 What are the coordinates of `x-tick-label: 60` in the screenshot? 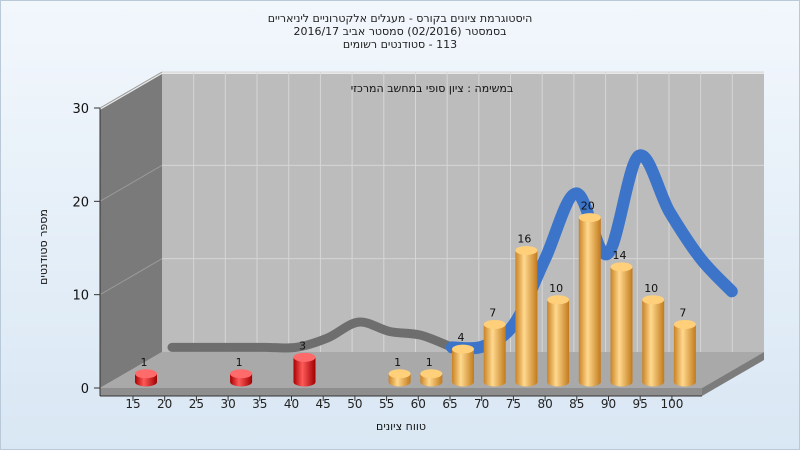 It's located at (418, 404).